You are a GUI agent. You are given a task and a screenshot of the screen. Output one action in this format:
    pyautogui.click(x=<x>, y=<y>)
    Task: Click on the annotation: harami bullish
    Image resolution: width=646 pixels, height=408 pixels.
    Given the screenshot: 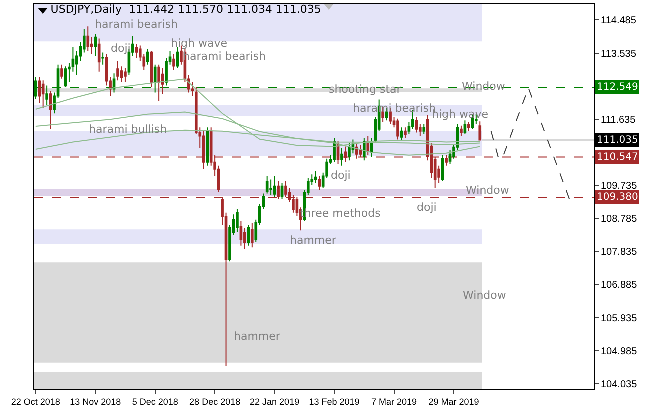 What is the action you would take?
    pyautogui.click(x=128, y=129)
    